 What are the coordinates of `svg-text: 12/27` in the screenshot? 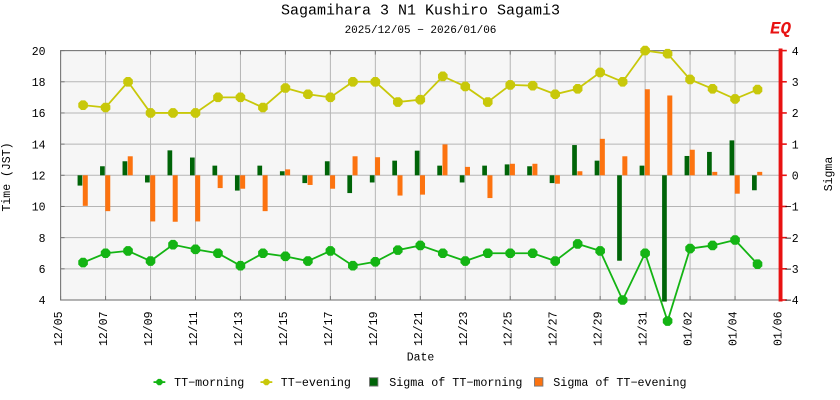 It's located at (554, 329).